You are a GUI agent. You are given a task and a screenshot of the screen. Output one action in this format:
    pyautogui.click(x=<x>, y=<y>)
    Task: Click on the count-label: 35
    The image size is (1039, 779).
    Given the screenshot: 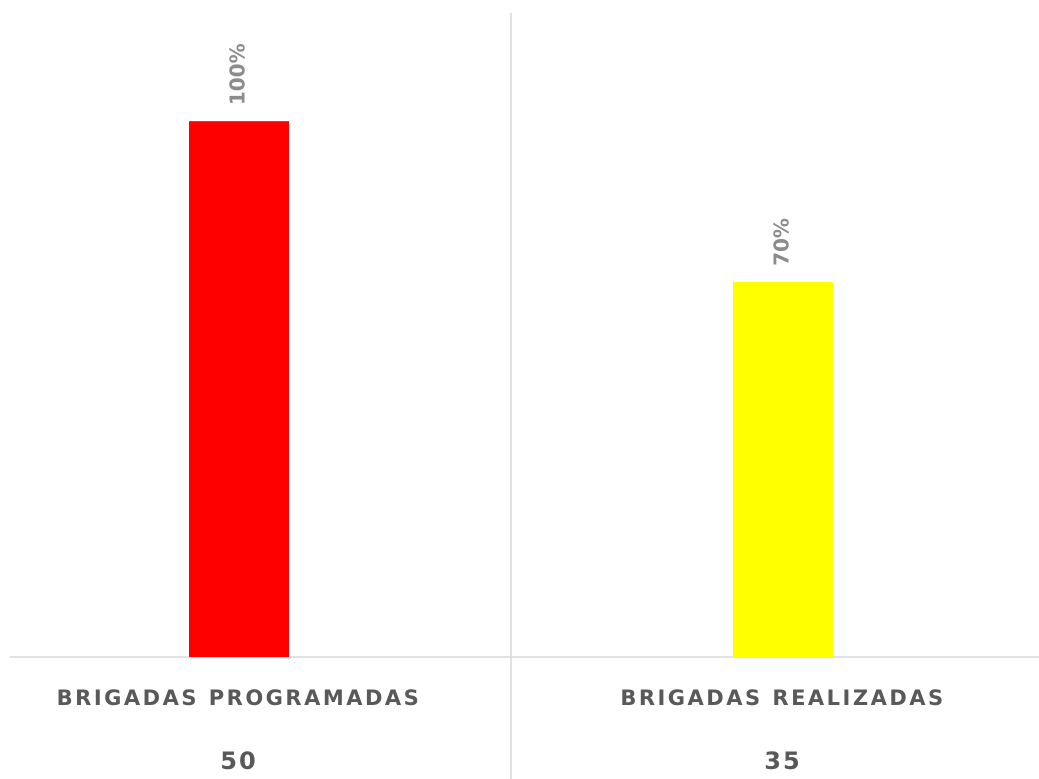 What is the action you would take?
    pyautogui.click(x=782, y=761)
    